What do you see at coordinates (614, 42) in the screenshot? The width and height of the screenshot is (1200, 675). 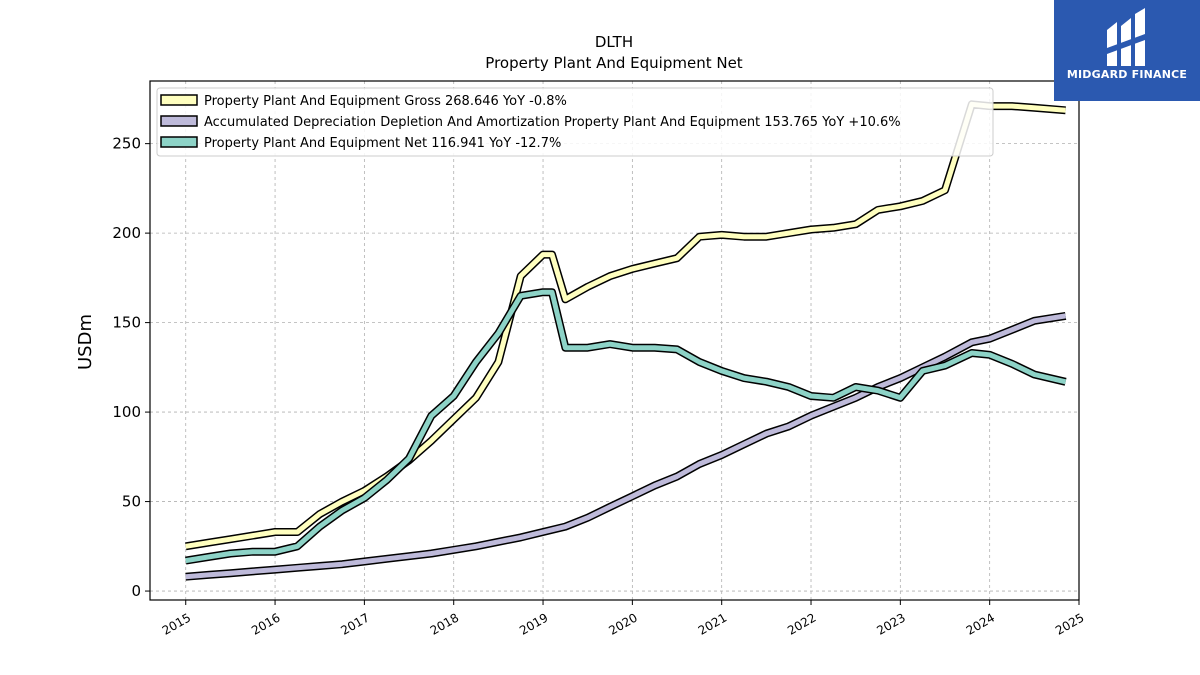 I see `chart-title: DLTH` at bounding box center [614, 42].